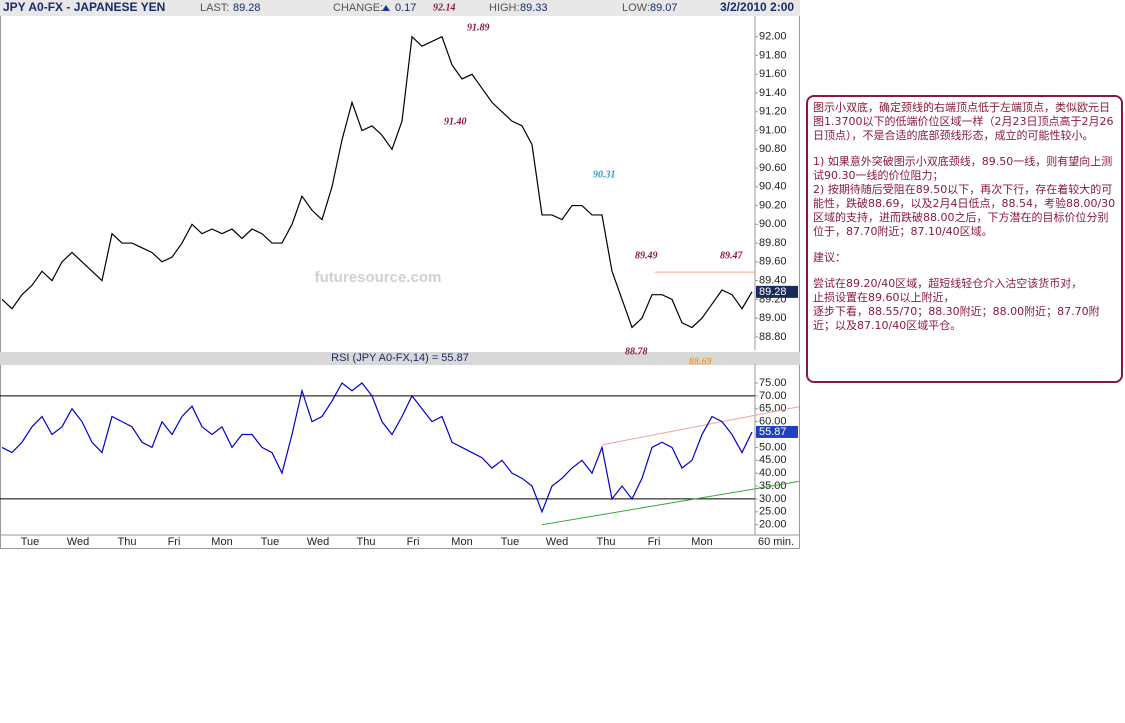 Image resolution: width=1125 pixels, height=723 pixels. What do you see at coordinates (478, 27) in the screenshot?
I see `annotation: 91.89` at bounding box center [478, 27].